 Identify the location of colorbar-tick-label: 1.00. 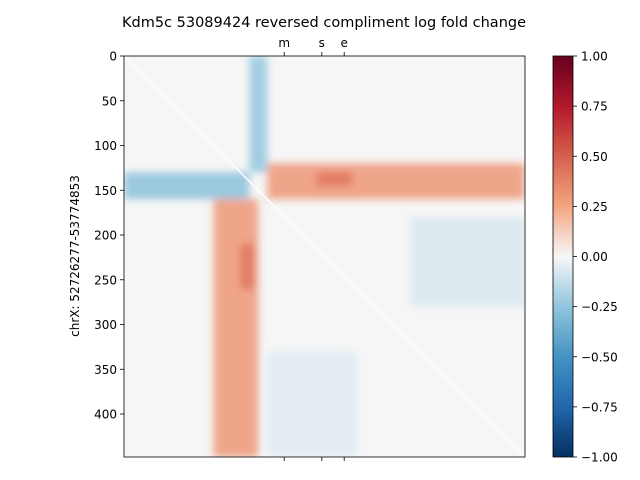
(594, 57).